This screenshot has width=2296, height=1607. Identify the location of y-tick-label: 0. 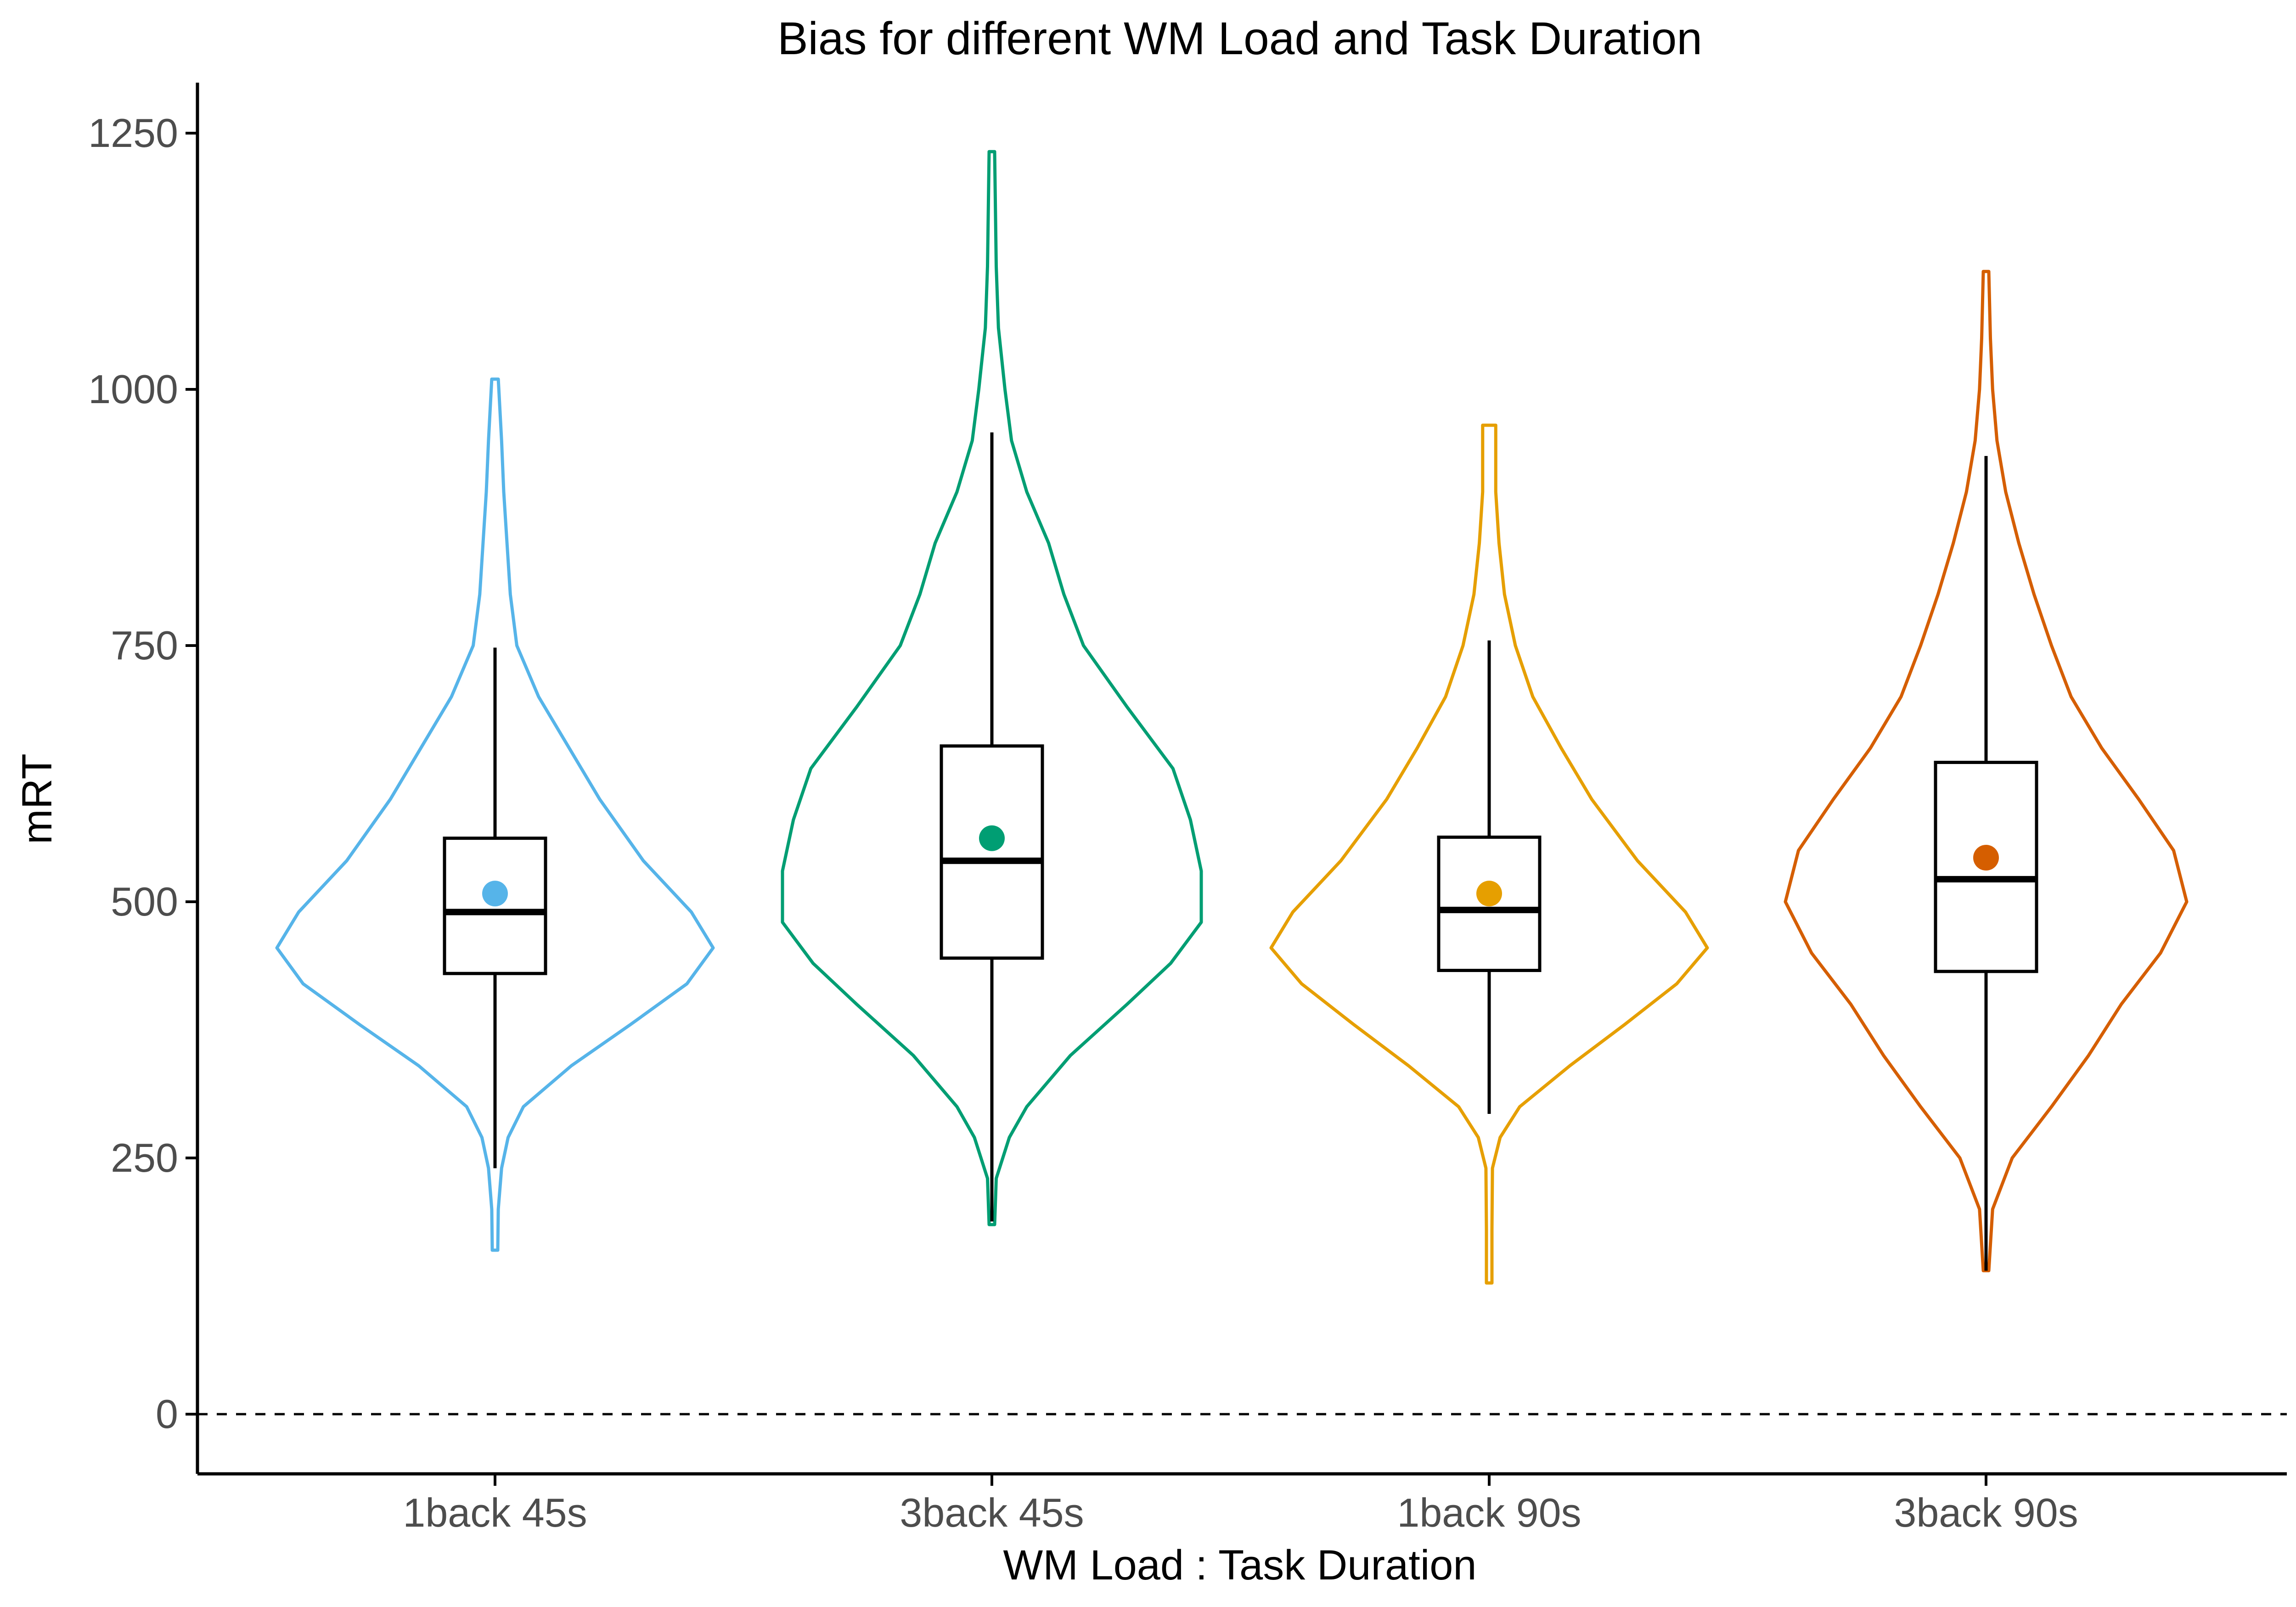
(167, 1414).